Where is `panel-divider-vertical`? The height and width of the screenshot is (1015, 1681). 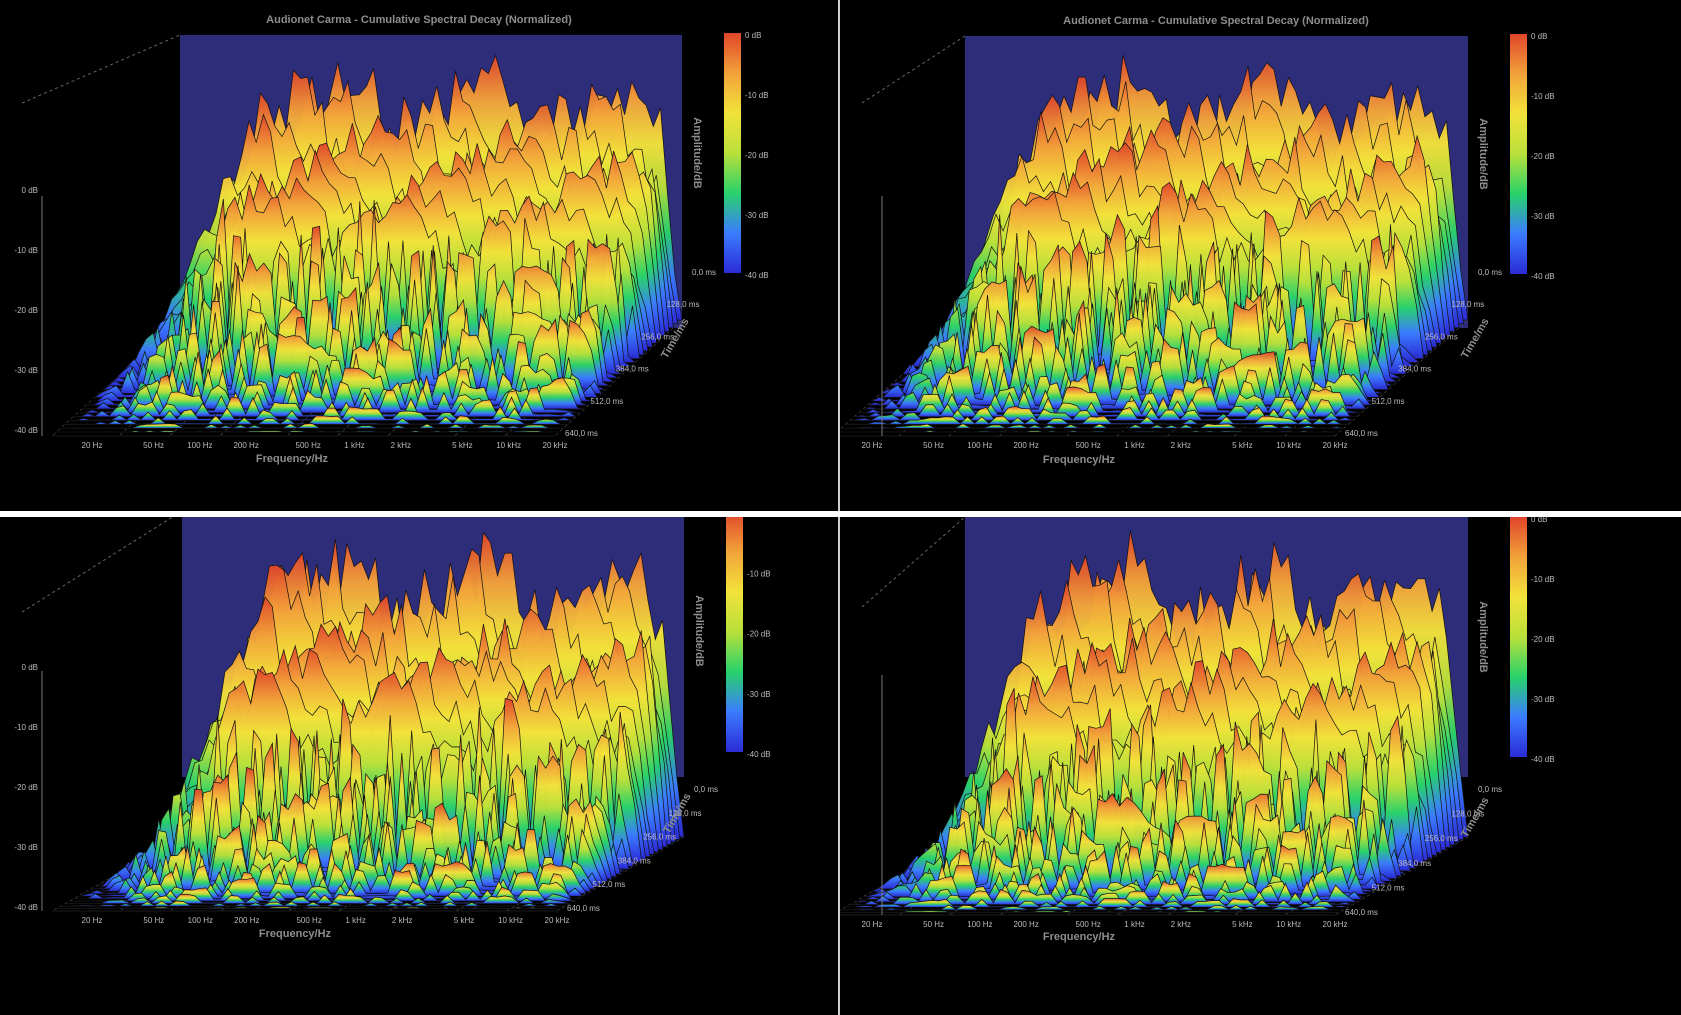 panel-divider-vertical is located at coordinates (839, 507).